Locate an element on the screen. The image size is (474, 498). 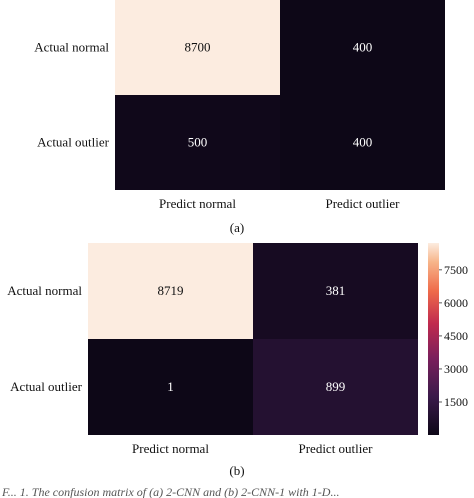
cell-value-label: 1 is located at coordinates (170, 386).